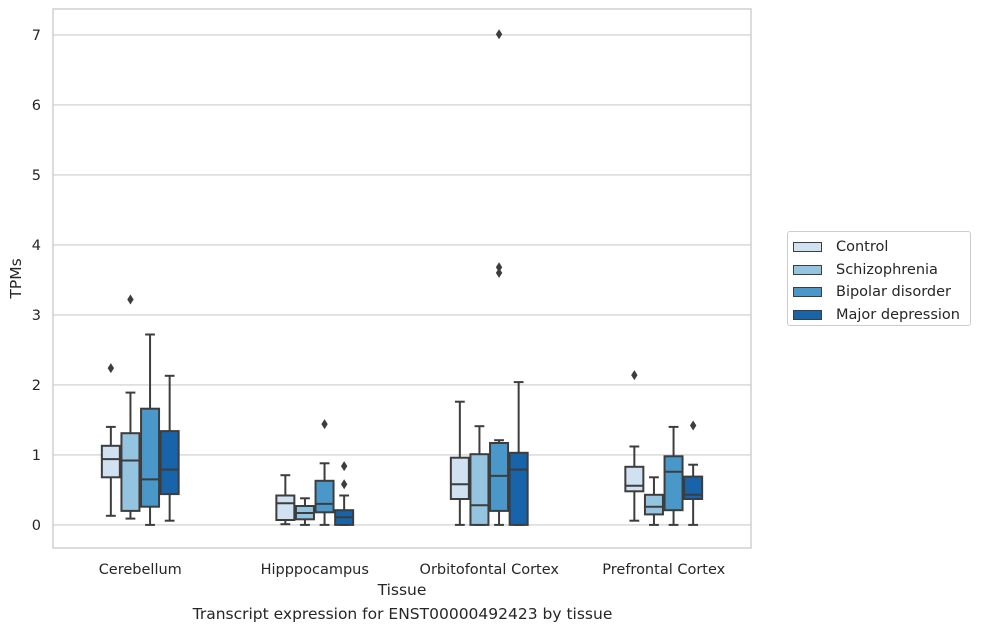 The width and height of the screenshot is (983, 634). Describe the element at coordinates (36, 106) in the screenshot. I see `y-tick-label-6: 6` at that location.